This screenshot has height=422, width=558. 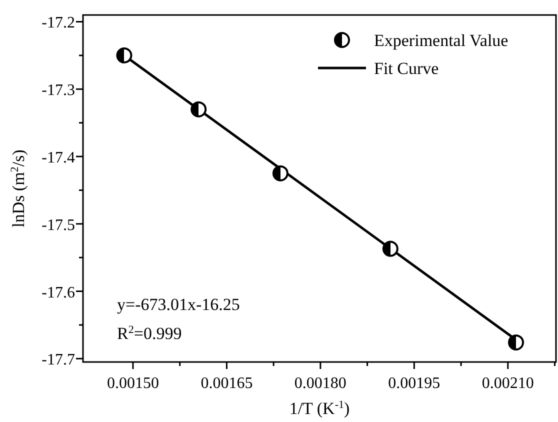 I want to click on legend-label: Fit Curve, so click(x=406, y=68).